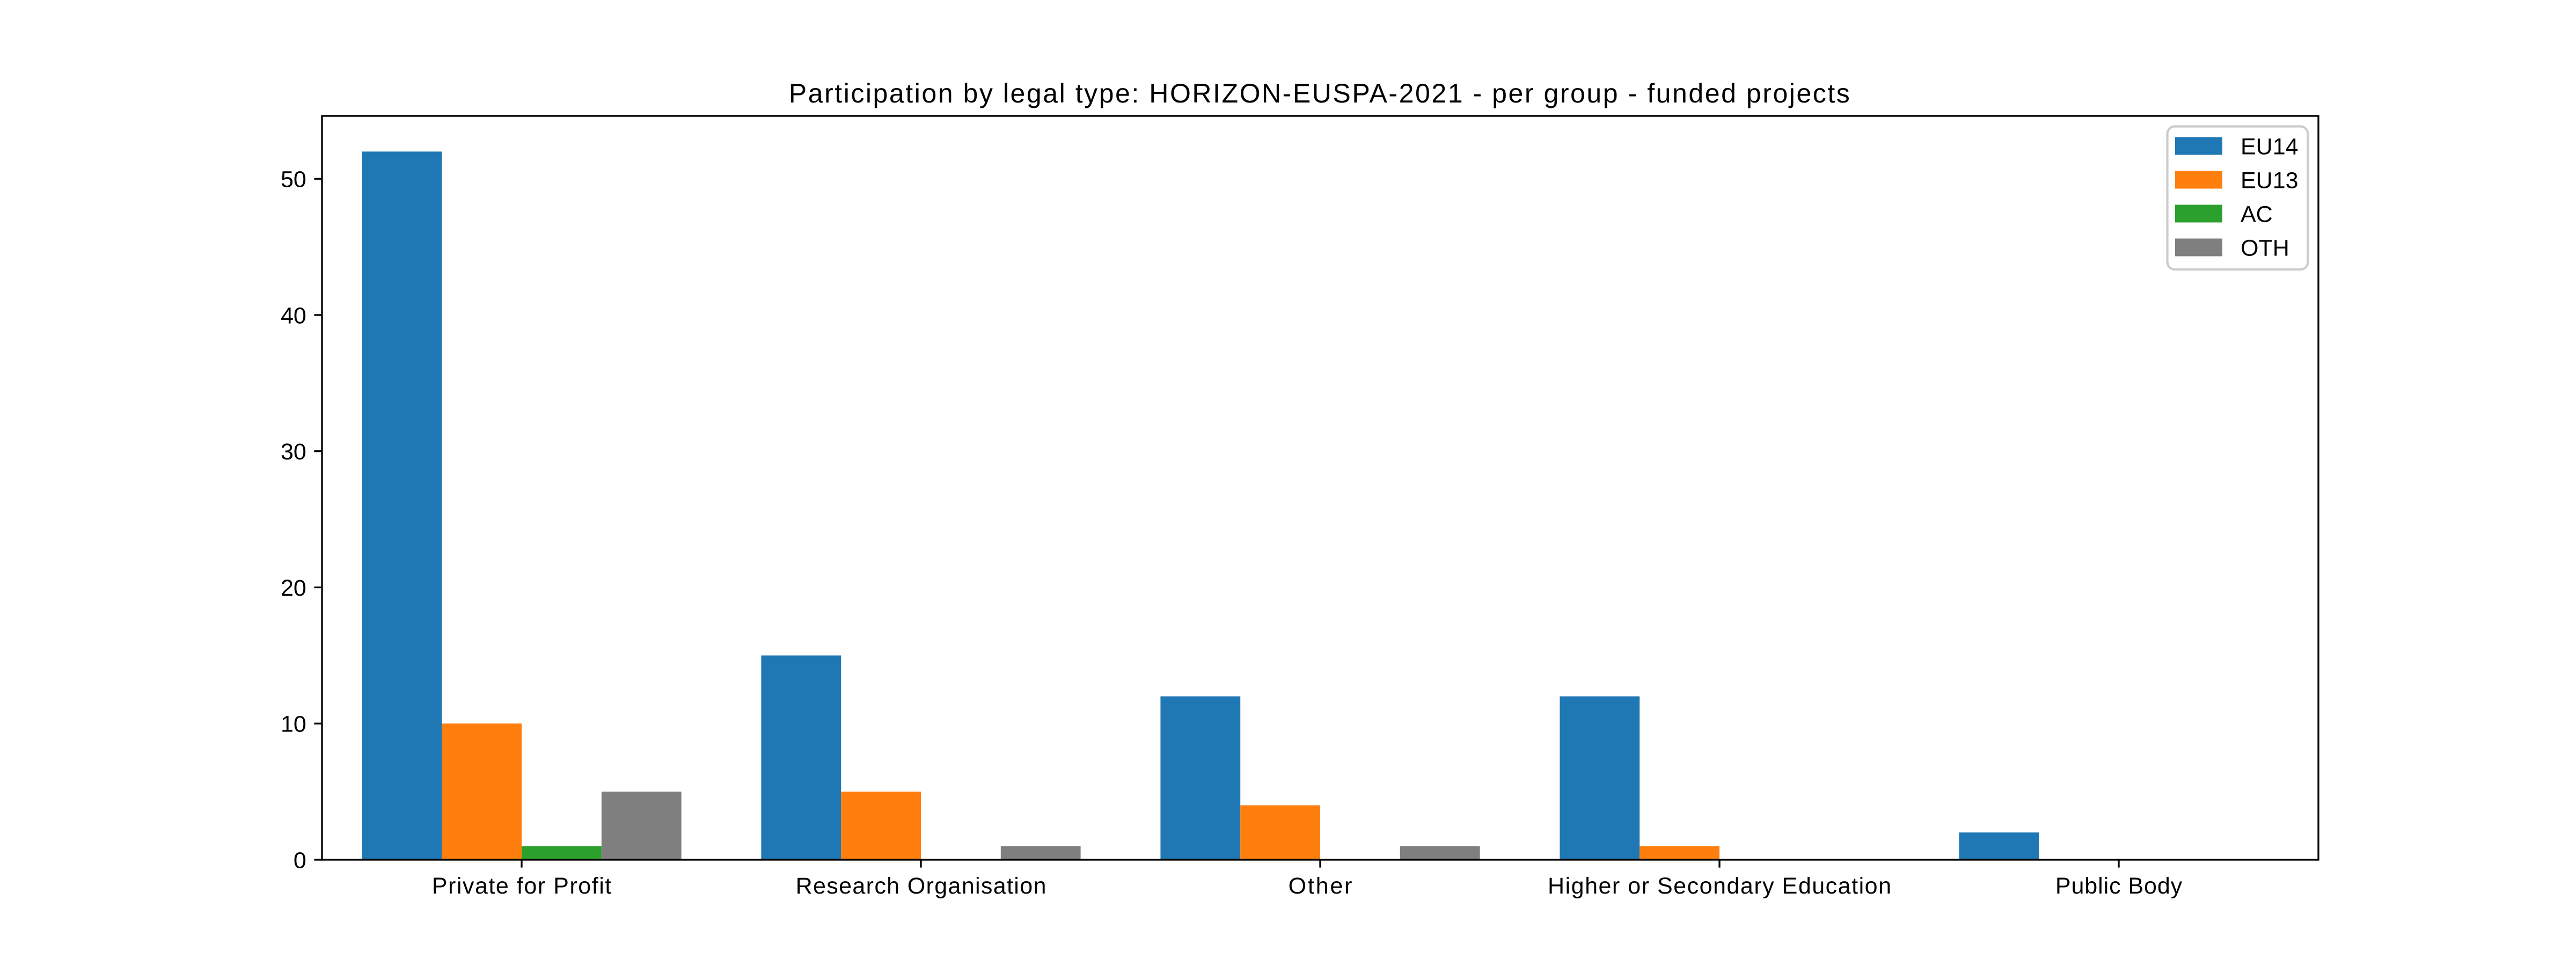 The height and width of the screenshot is (966, 2576). Describe the element at coordinates (2257, 214) in the screenshot. I see `svg-text: AC` at that location.